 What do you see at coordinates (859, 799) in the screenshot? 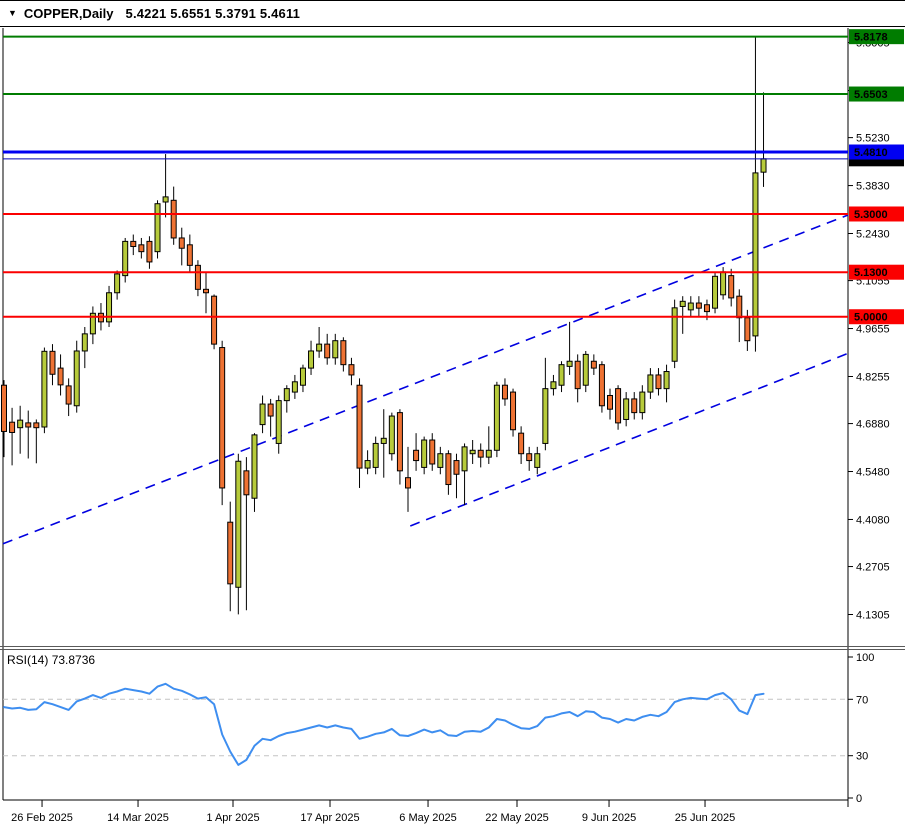
I see `rsi-axis-label: 0` at bounding box center [859, 799].